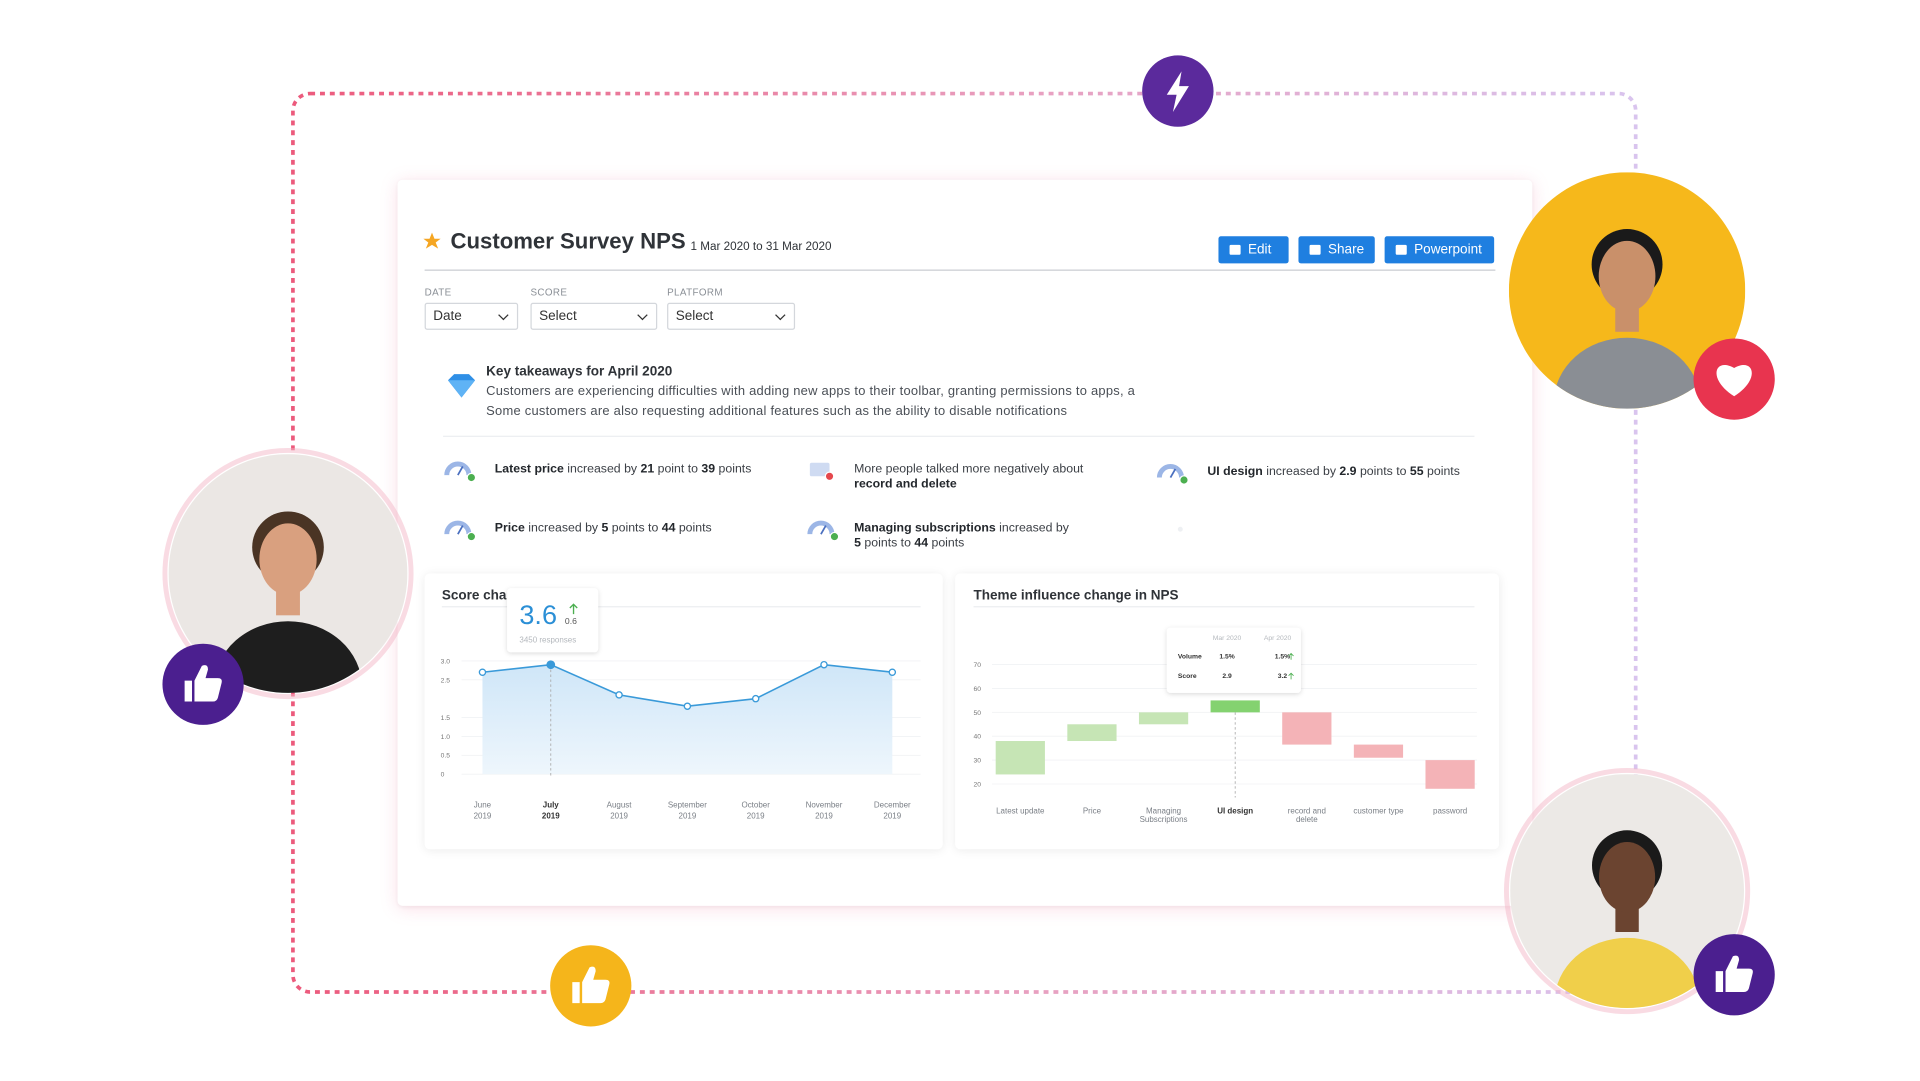 Image resolution: width=1920 pixels, height=1081 pixels. What do you see at coordinates (446, 680) in the screenshot?
I see `y-tick-label: 2.5` at bounding box center [446, 680].